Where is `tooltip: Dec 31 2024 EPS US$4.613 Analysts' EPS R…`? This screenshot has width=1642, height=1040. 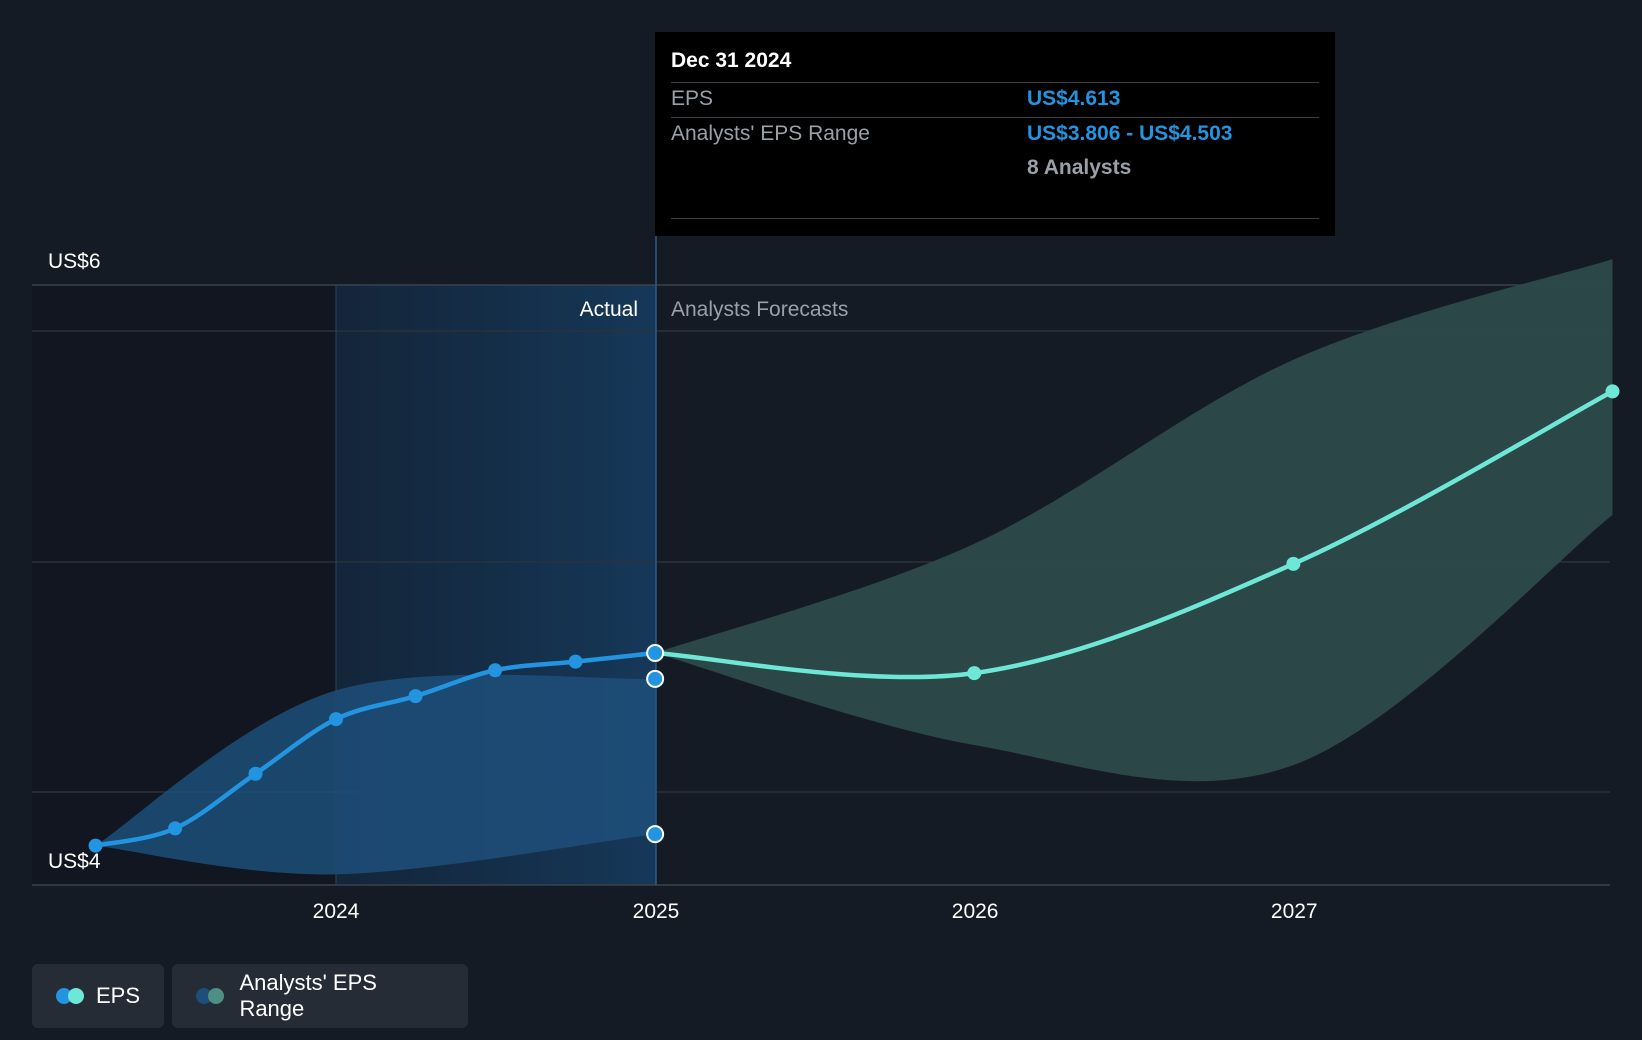 tooltip: Dec 31 2024 EPS US$4.613 Analysts' EPS R… is located at coordinates (995, 134).